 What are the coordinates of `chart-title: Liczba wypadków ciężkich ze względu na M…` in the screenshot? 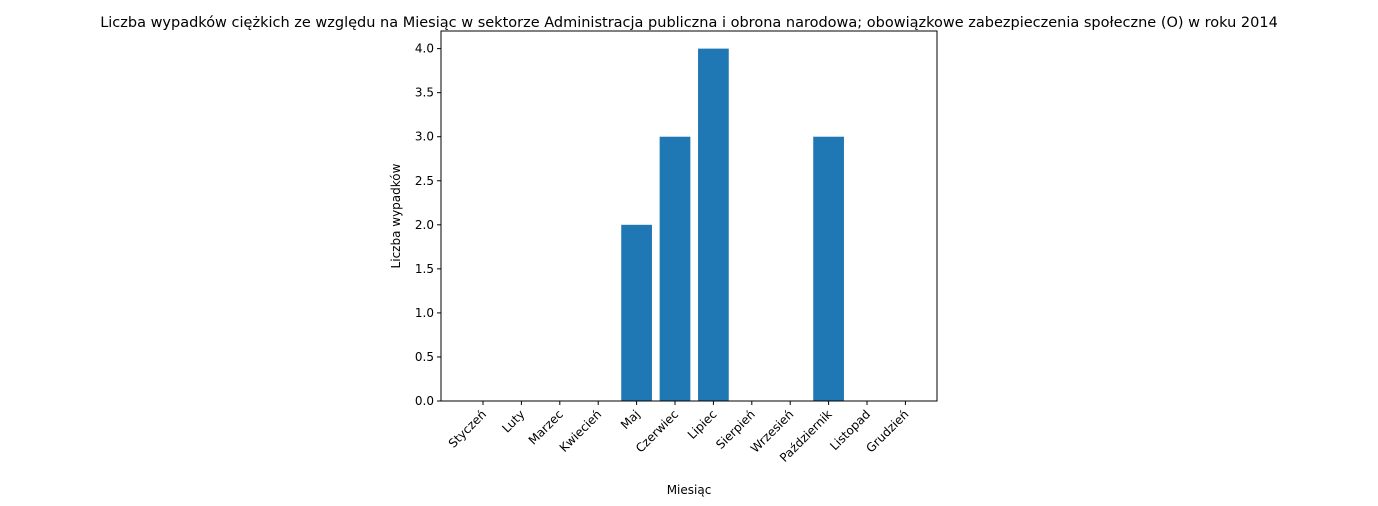 It's located at (689, 23).